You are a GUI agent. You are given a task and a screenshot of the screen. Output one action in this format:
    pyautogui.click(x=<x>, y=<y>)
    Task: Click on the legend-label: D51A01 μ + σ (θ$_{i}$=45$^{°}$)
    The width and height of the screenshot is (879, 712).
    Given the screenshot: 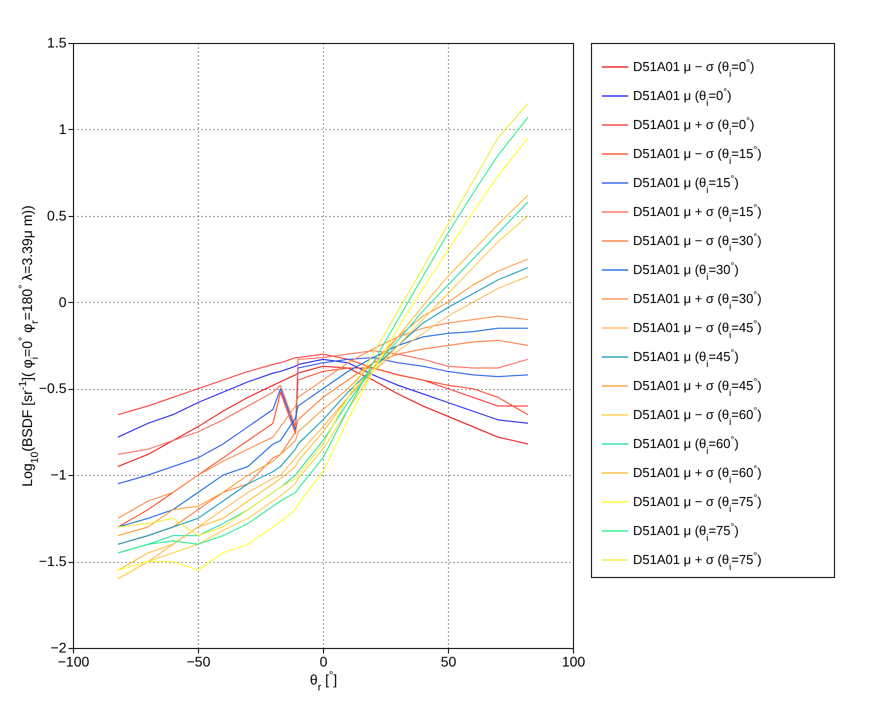 What is the action you would take?
    pyautogui.click(x=697, y=387)
    